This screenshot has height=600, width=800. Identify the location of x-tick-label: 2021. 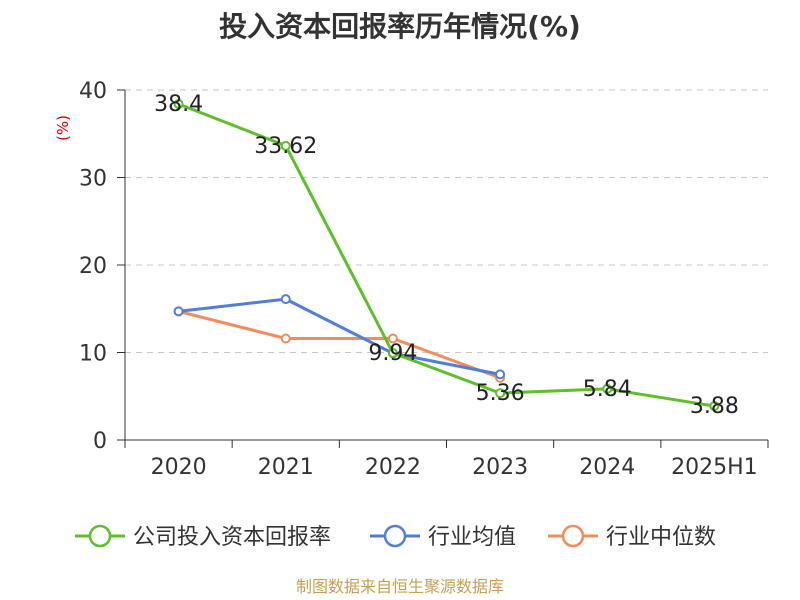
(286, 467).